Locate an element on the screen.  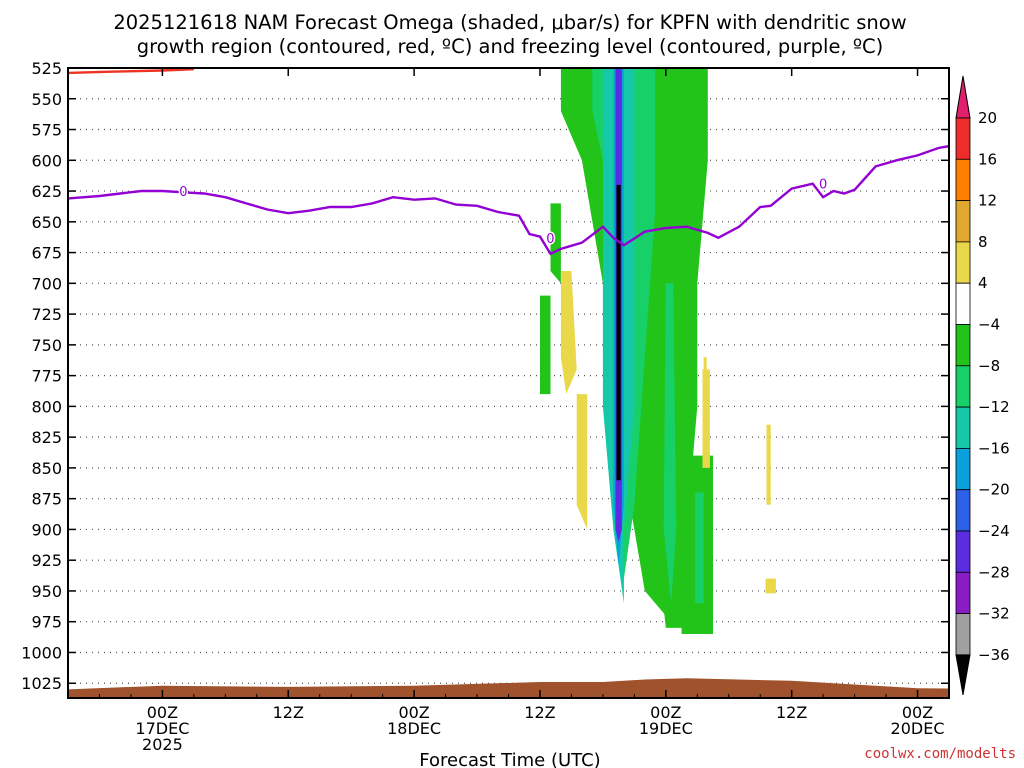
x-tick-label: 18DEC is located at coordinates (414, 728).